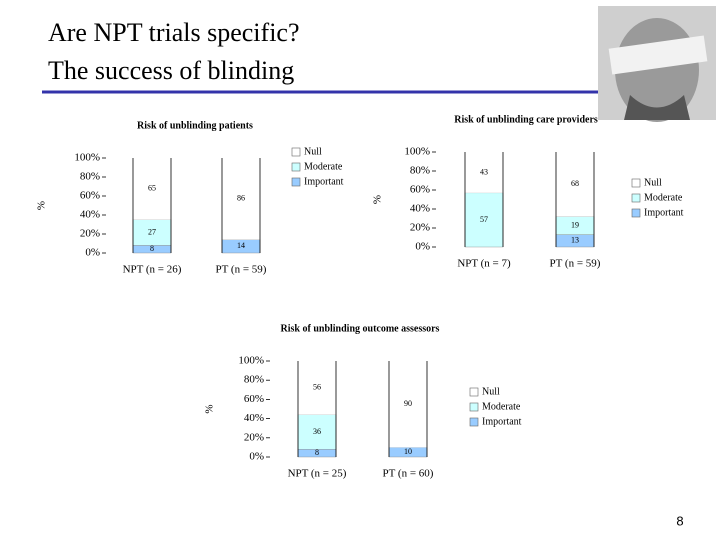 This screenshot has width=720, height=540. Describe the element at coordinates (575, 240) in the screenshot. I see `value-label: 13` at that location.